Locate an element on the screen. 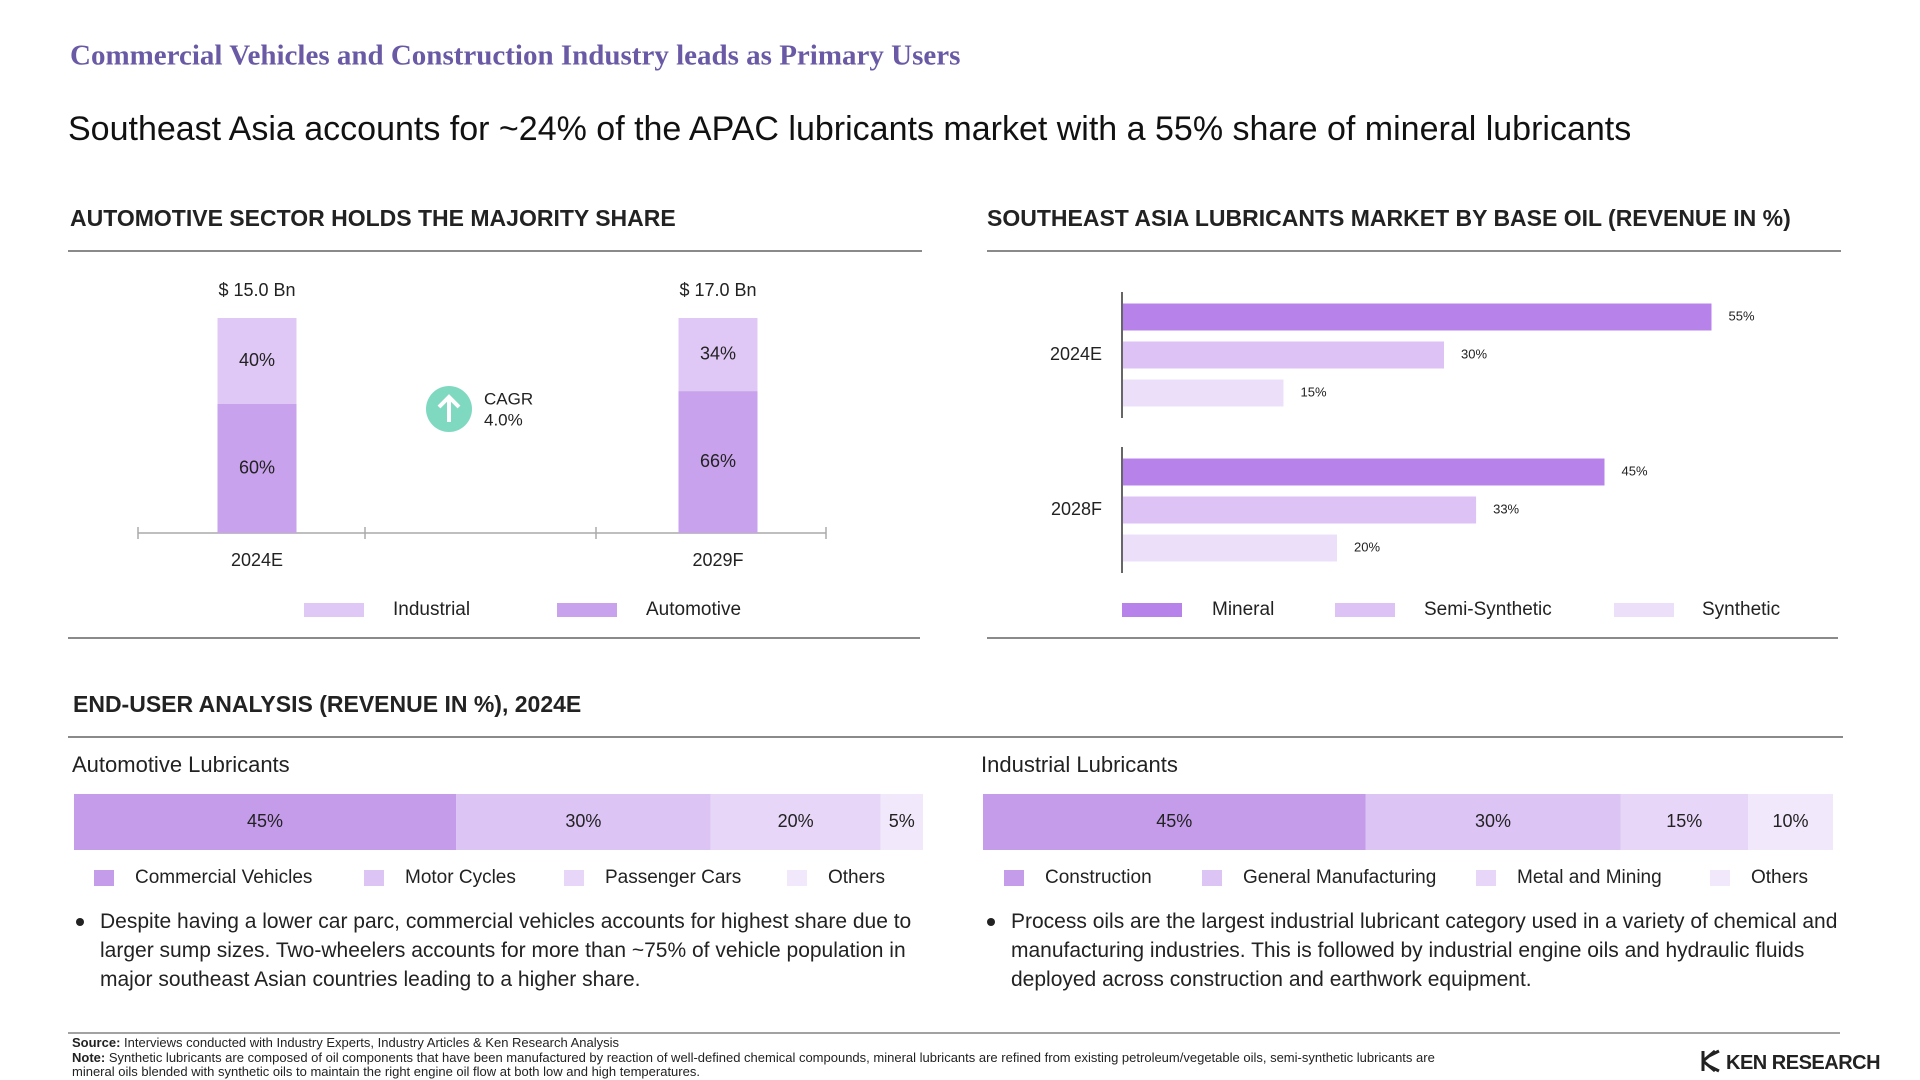 The image size is (1920, 1080). logo-text: KEN RESEARCH is located at coordinates (1803, 1063).